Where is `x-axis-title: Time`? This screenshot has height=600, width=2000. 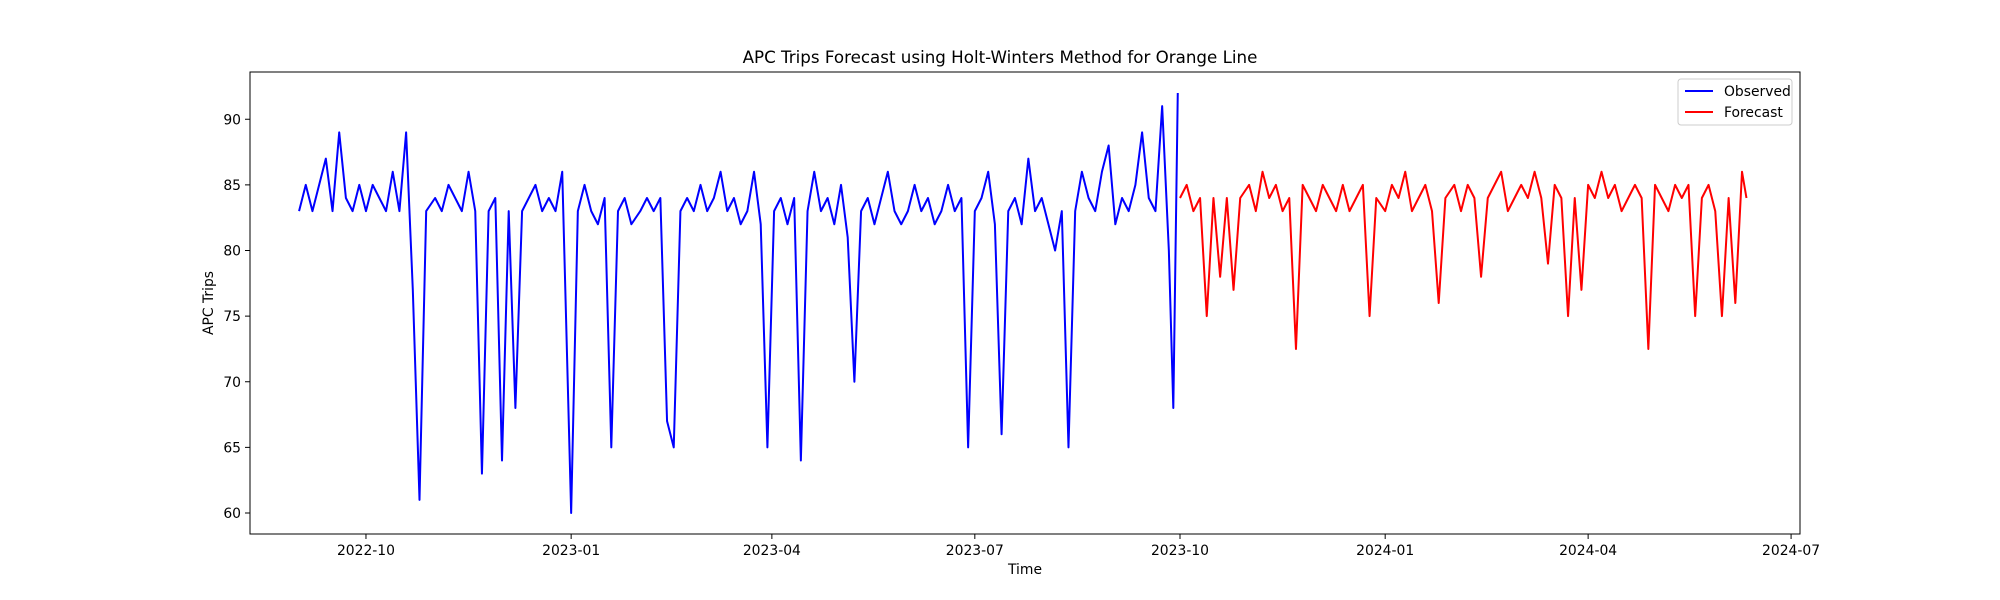
x-axis-title: Time is located at coordinates (1024, 570).